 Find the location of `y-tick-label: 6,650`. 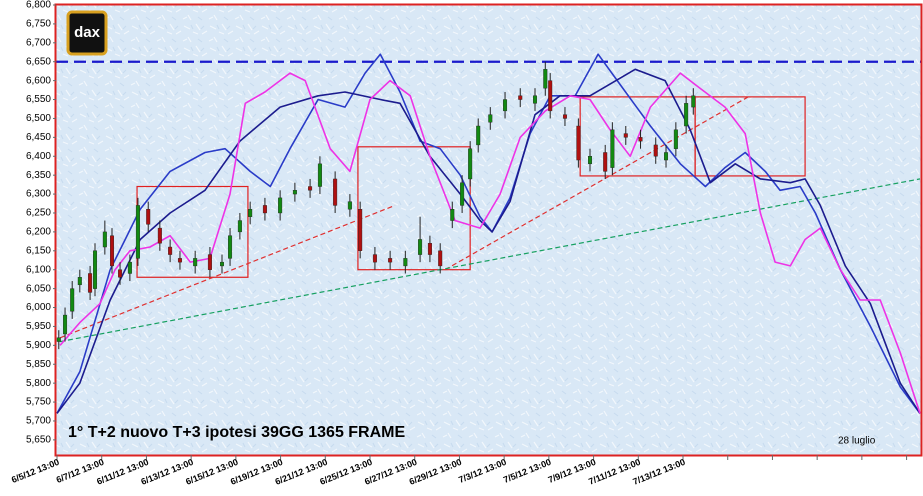

y-tick-label: 6,650 is located at coordinates (38, 61).